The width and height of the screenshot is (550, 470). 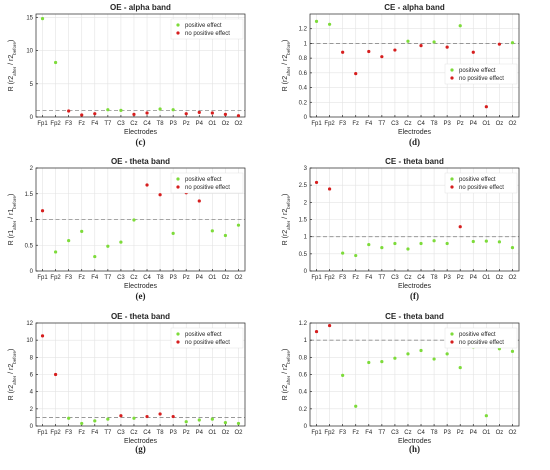 What do you see at coordinates (207, 188) in the screenshot?
I see `legend-label: no positive effect` at bounding box center [207, 188].